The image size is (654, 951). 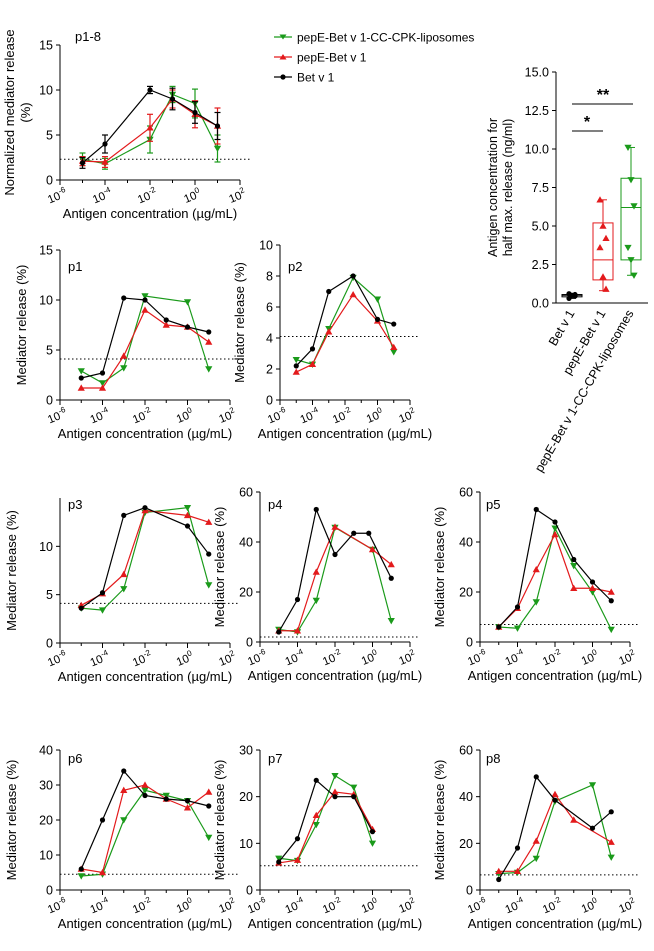 I want to click on series-line-black, so click(x=344, y=321).